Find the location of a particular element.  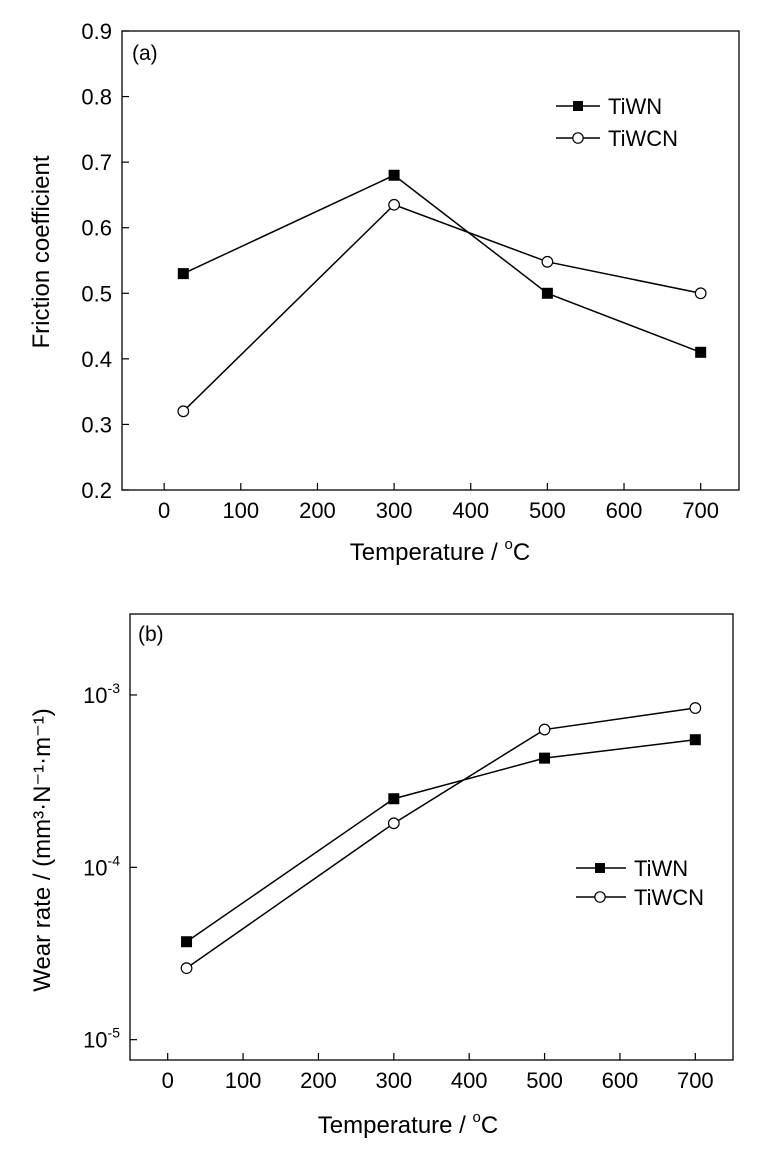

legend-b: TiWN TiWCN is located at coordinates (640, 883).